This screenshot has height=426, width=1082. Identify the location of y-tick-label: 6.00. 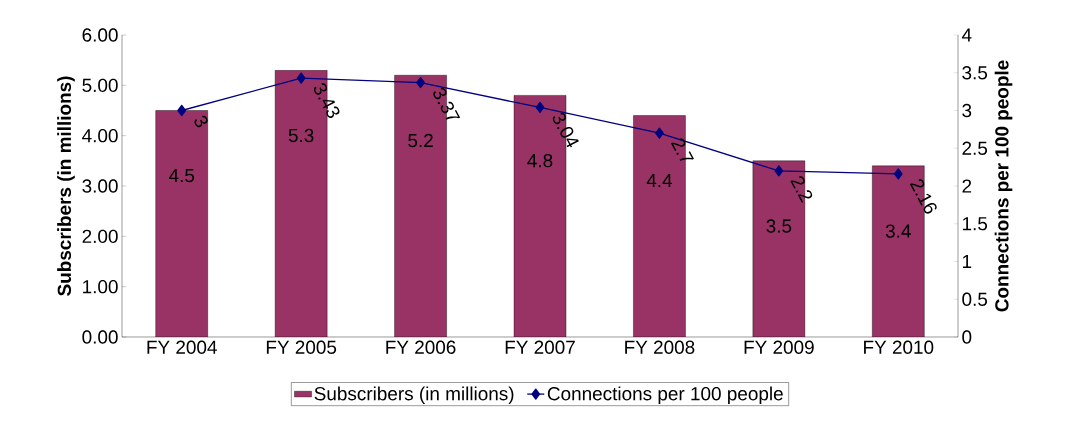
(100, 35).